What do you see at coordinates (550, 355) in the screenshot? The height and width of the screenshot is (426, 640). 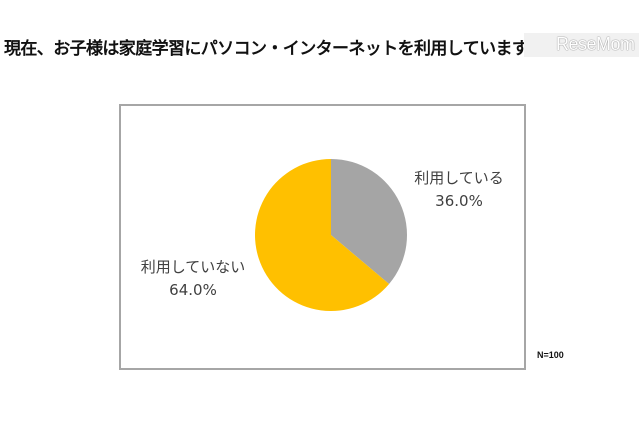 I see `sample-size: N=100` at bounding box center [550, 355].